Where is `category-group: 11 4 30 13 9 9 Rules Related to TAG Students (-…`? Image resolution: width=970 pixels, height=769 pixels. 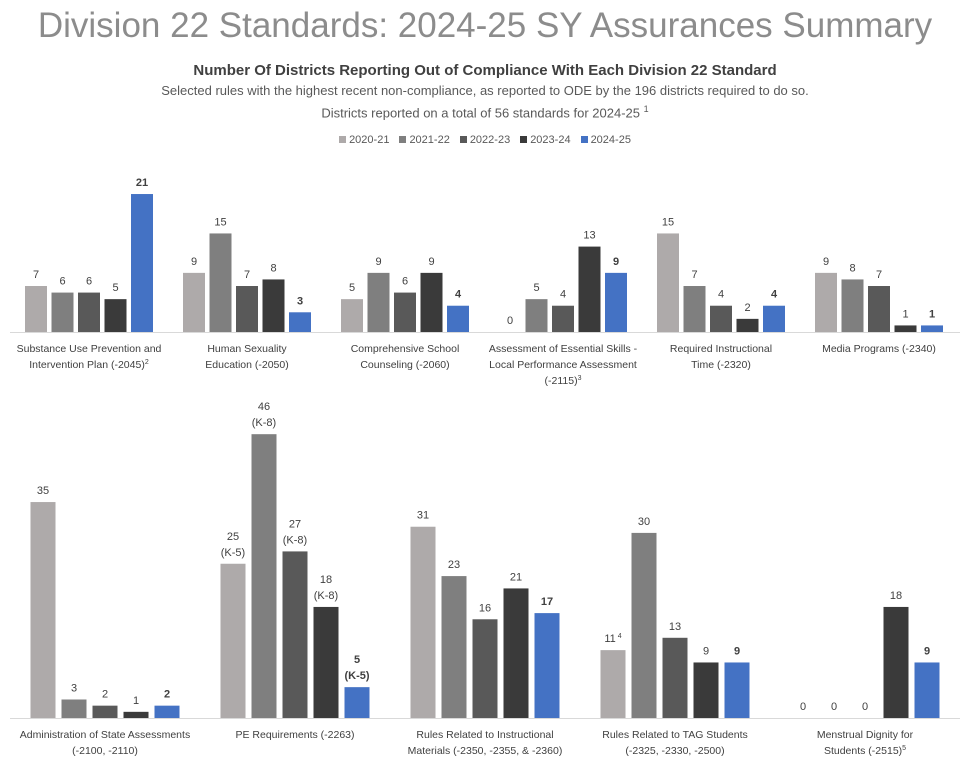 category-group: 11 4 30 13 9 9 Rules Related to TAG Students (-… is located at coordinates (675, 636).